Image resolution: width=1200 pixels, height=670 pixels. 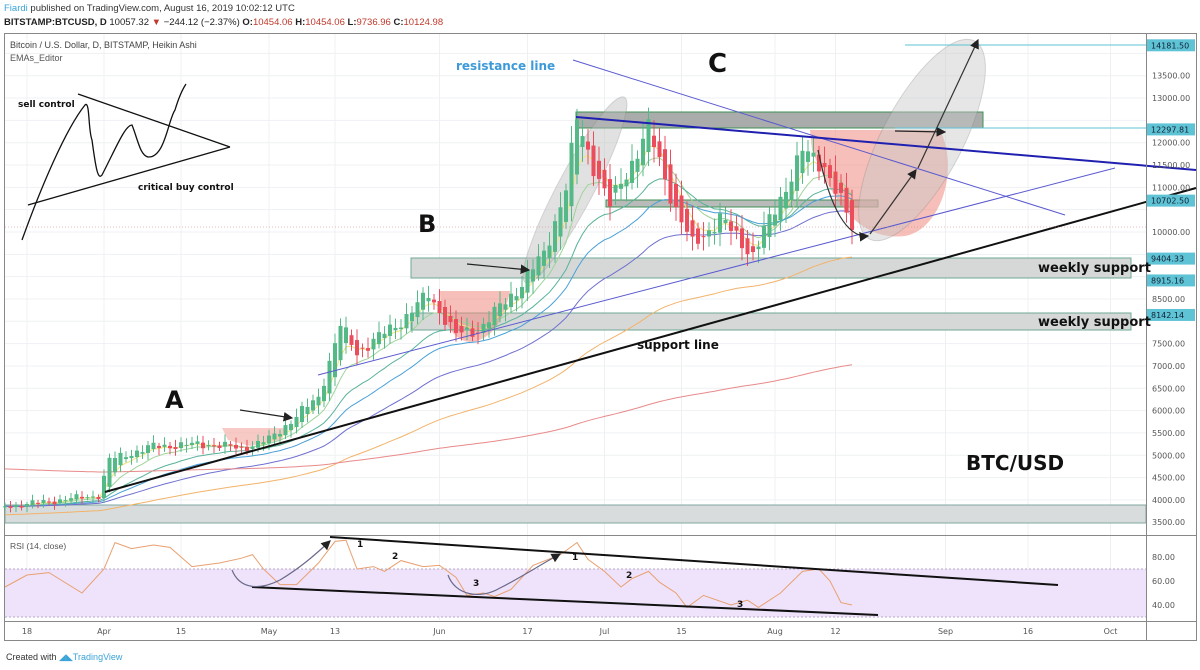 I want to click on time-tick: Jun, so click(x=439, y=631).